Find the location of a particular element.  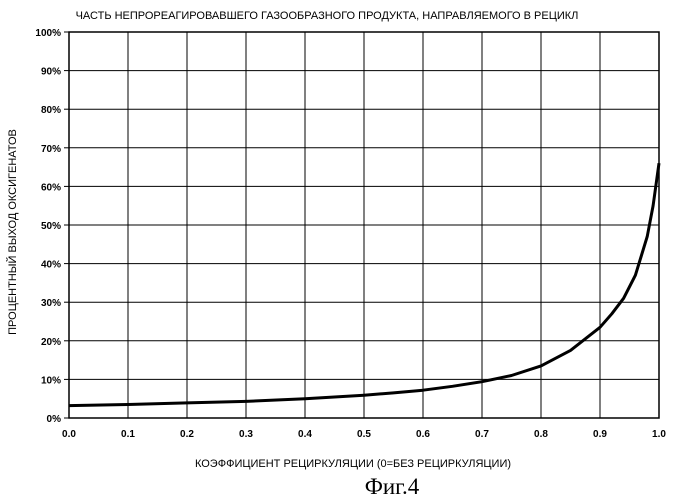

x-tick-label: 0.0 is located at coordinates (69, 434).